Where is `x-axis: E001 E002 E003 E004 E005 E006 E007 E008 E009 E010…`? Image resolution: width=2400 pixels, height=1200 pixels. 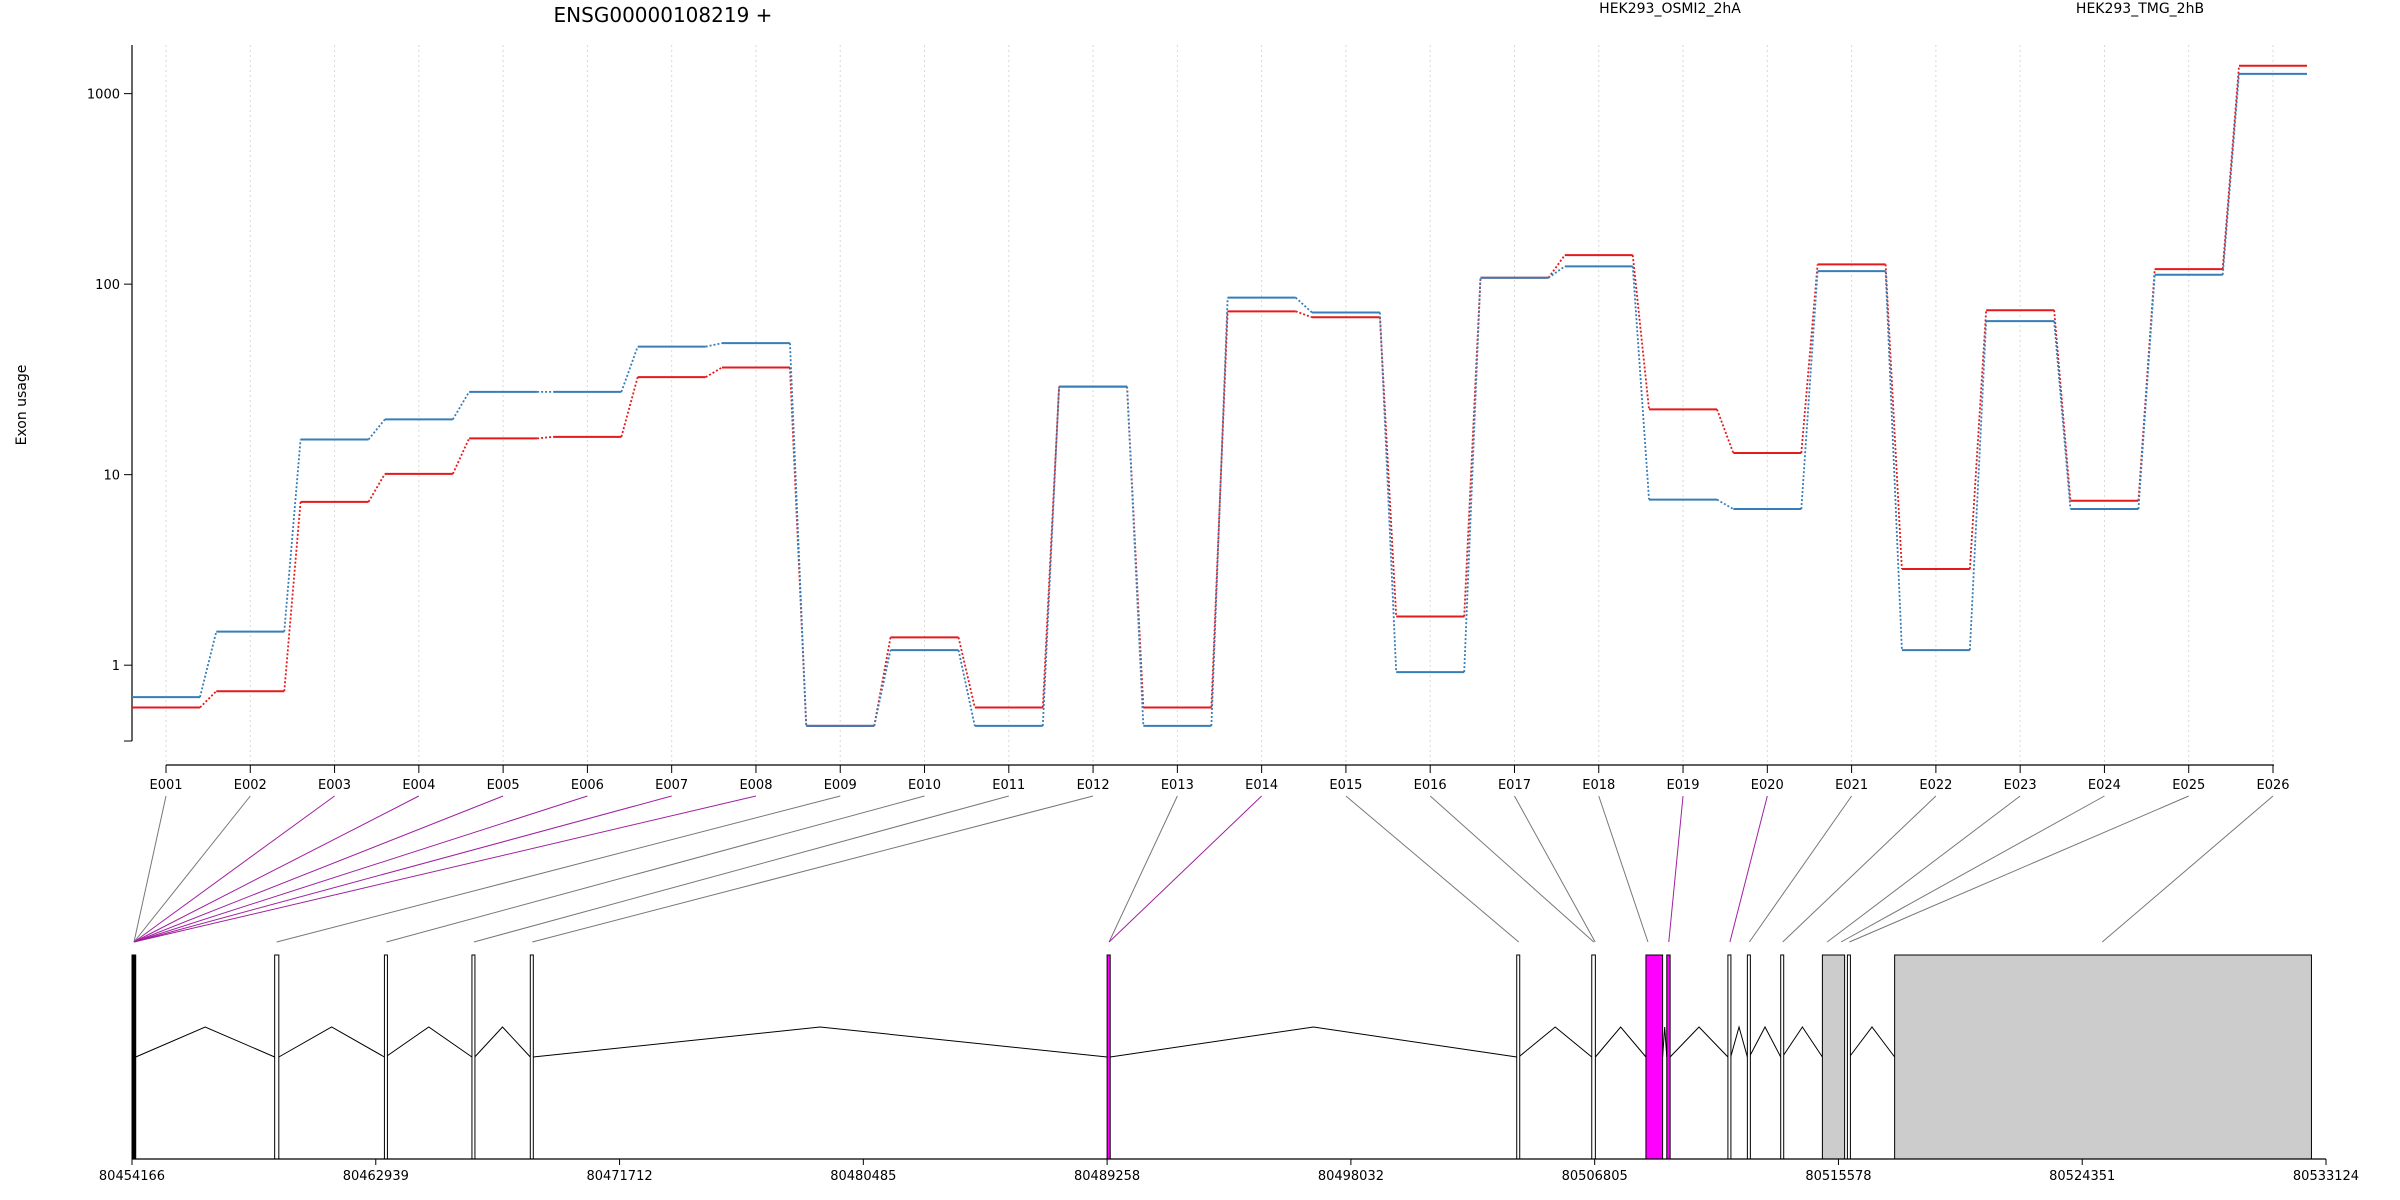 x-axis: E001 E002 E003 E004 E005 E006 E007 E008 E009 E010… is located at coordinates (1219, 778).